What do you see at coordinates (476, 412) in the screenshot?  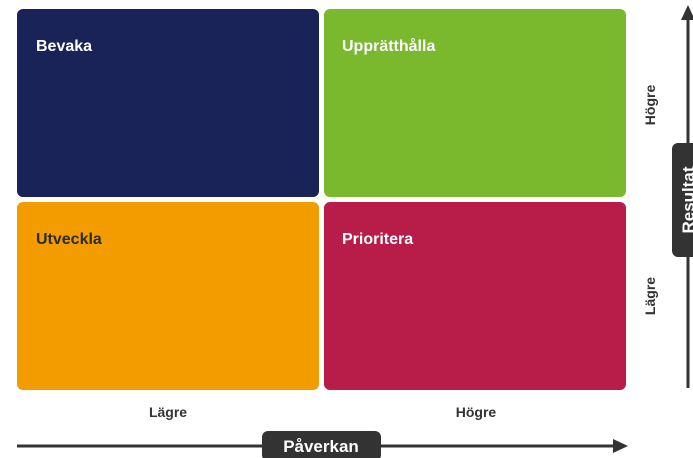 I see `x-axis-label: Högre` at bounding box center [476, 412].